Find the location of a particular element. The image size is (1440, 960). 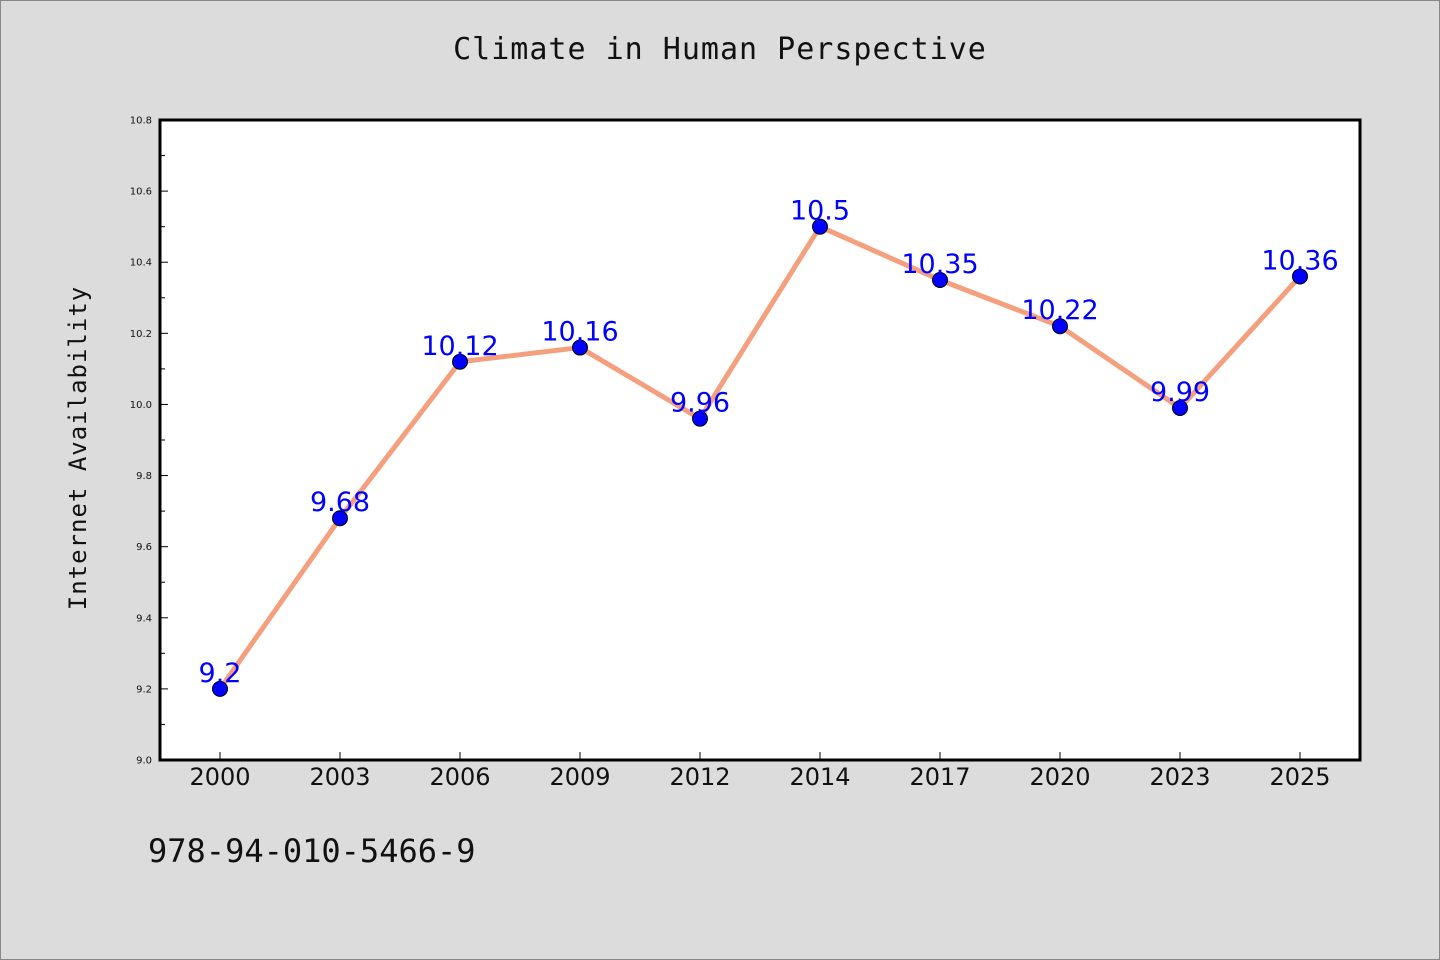

x-tick-label: 2003 is located at coordinates (339, 777).